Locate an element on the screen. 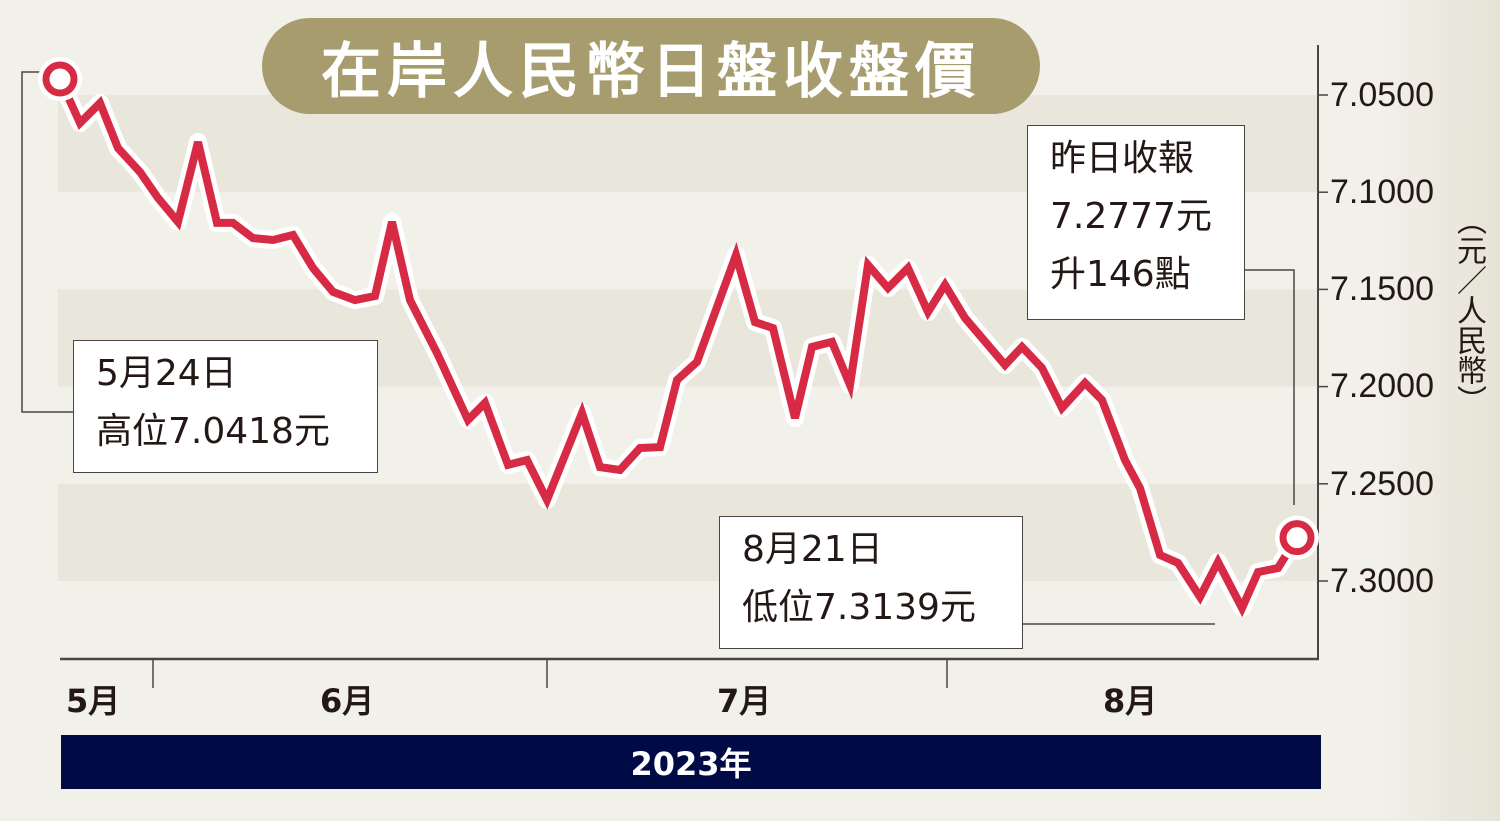 The height and width of the screenshot is (821, 1500). annotation-latest-value: 7.2777元 is located at coordinates (1131, 216).